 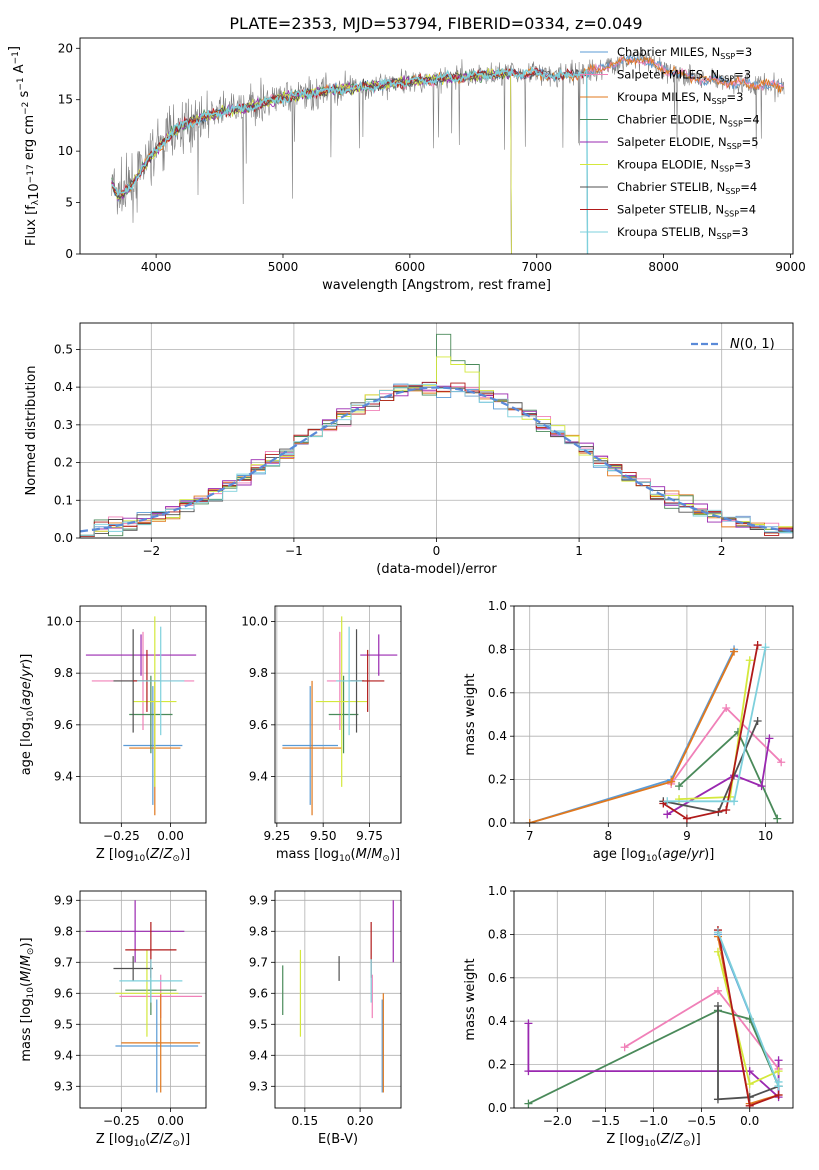 I want to click on weight-vs-Z-ytick-label: 0.6, so click(x=497, y=978).